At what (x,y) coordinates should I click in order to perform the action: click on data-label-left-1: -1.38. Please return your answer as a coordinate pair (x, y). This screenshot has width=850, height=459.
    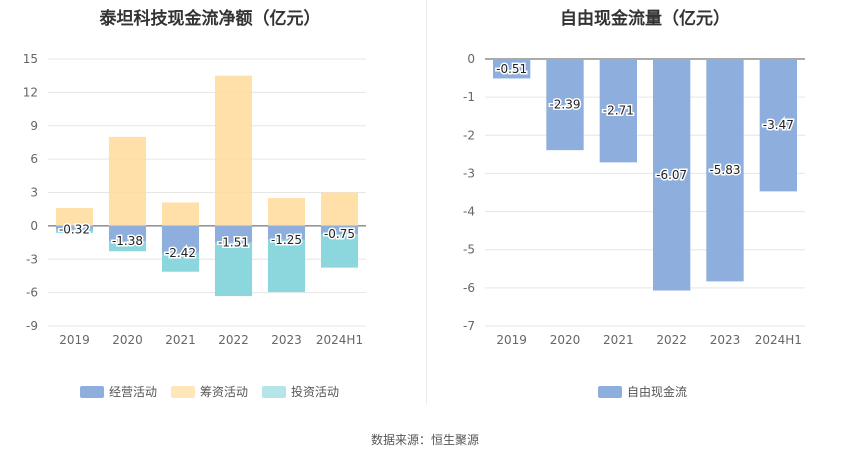
    Looking at the image, I should click on (127, 241).